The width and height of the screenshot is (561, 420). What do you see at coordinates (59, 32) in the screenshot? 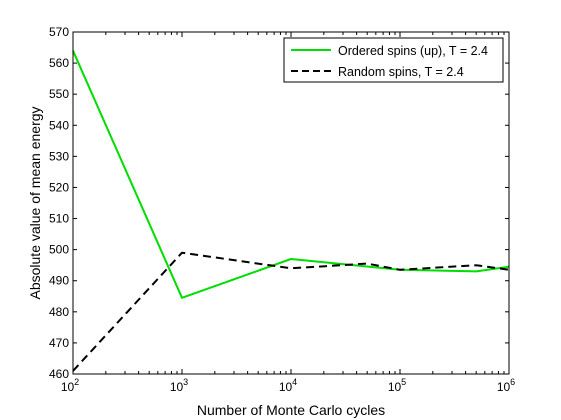
I see `y-tick-label: 570` at bounding box center [59, 32].